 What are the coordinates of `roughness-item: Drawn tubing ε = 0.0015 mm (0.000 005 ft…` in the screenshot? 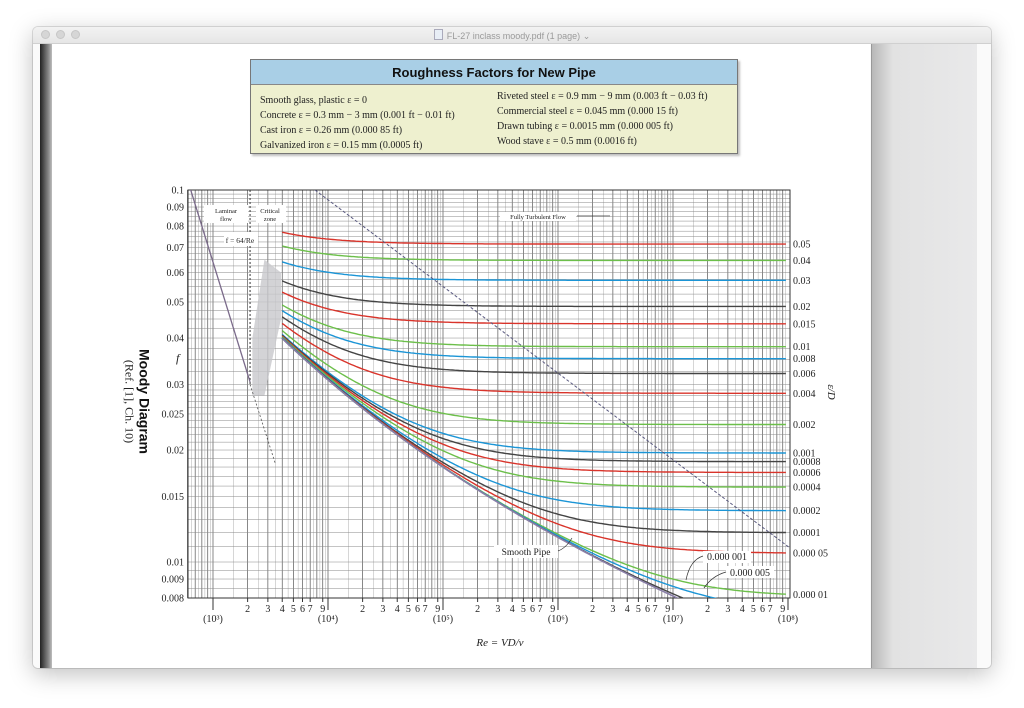 It's located at (585, 126).